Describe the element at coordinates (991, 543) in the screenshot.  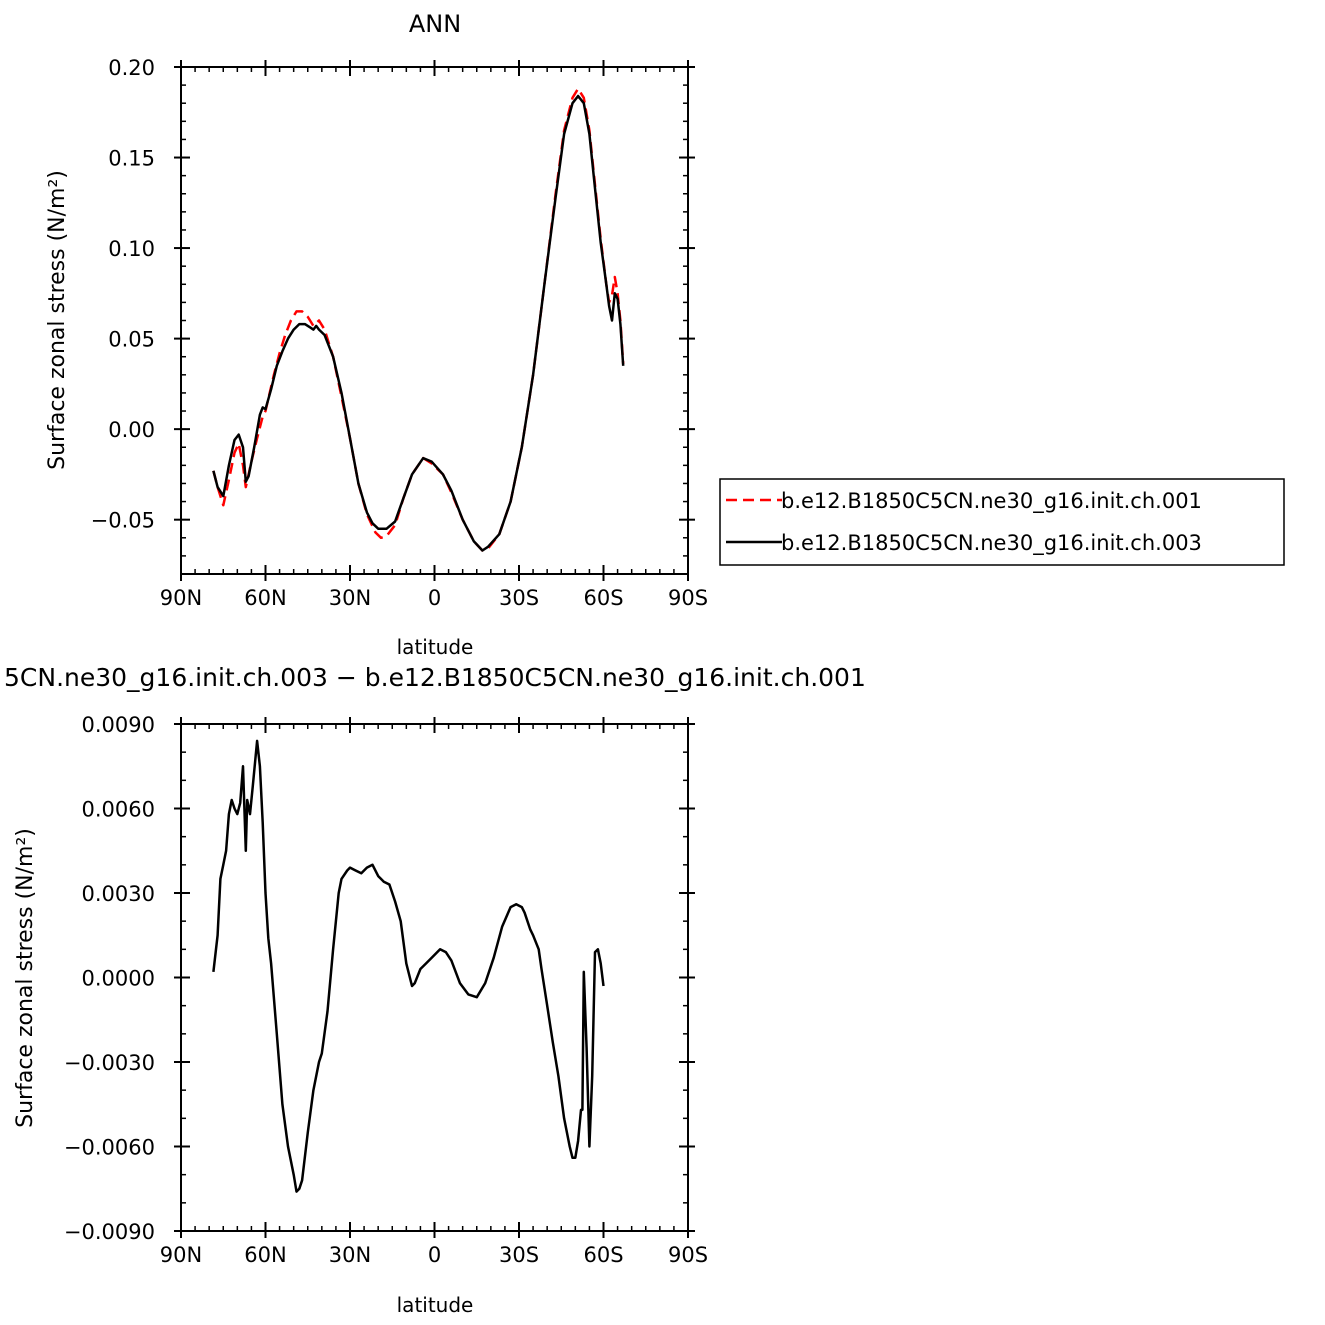
I see `legend-label-series-2: b.e12.B1850C5CN.ne30_g16.init.ch.003` at that location.